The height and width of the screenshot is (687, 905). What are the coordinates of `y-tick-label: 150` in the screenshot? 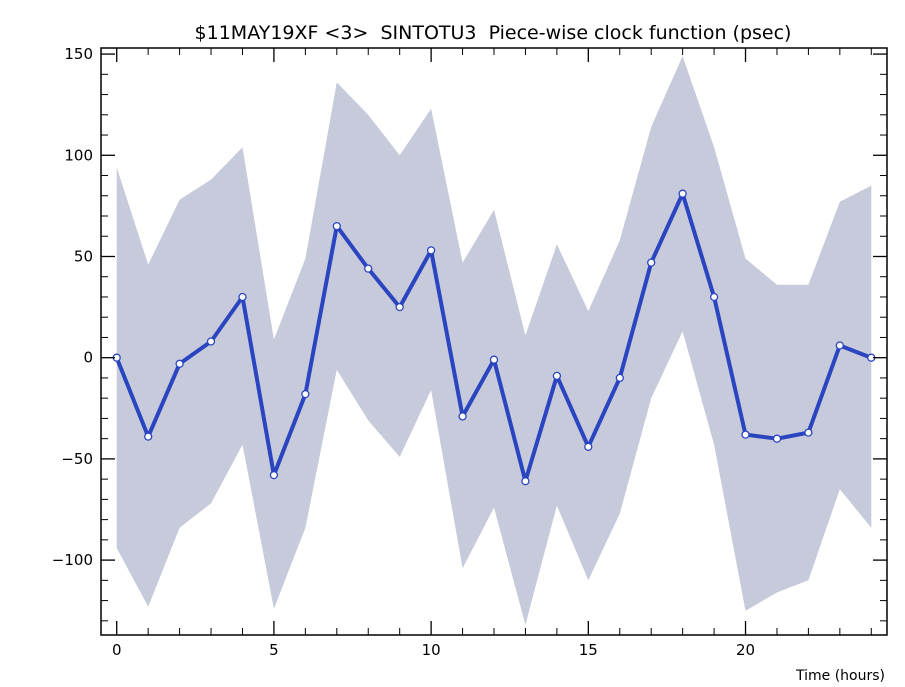 It's located at (78, 54).